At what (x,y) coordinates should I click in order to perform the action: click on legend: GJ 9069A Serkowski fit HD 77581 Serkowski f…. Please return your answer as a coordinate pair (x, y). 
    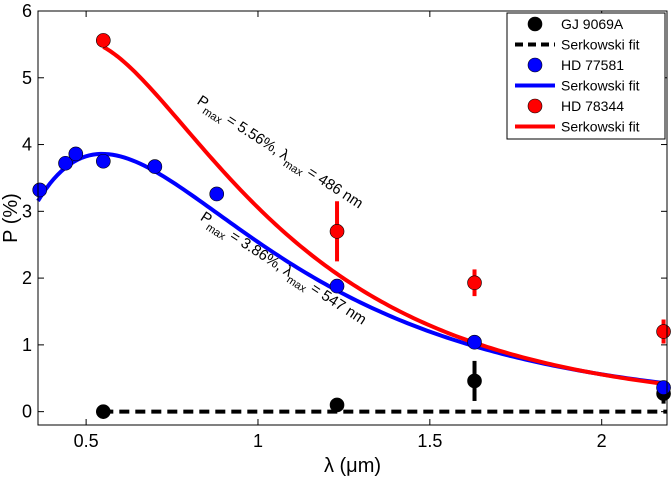
    Looking at the image, I should click on (586, 76).